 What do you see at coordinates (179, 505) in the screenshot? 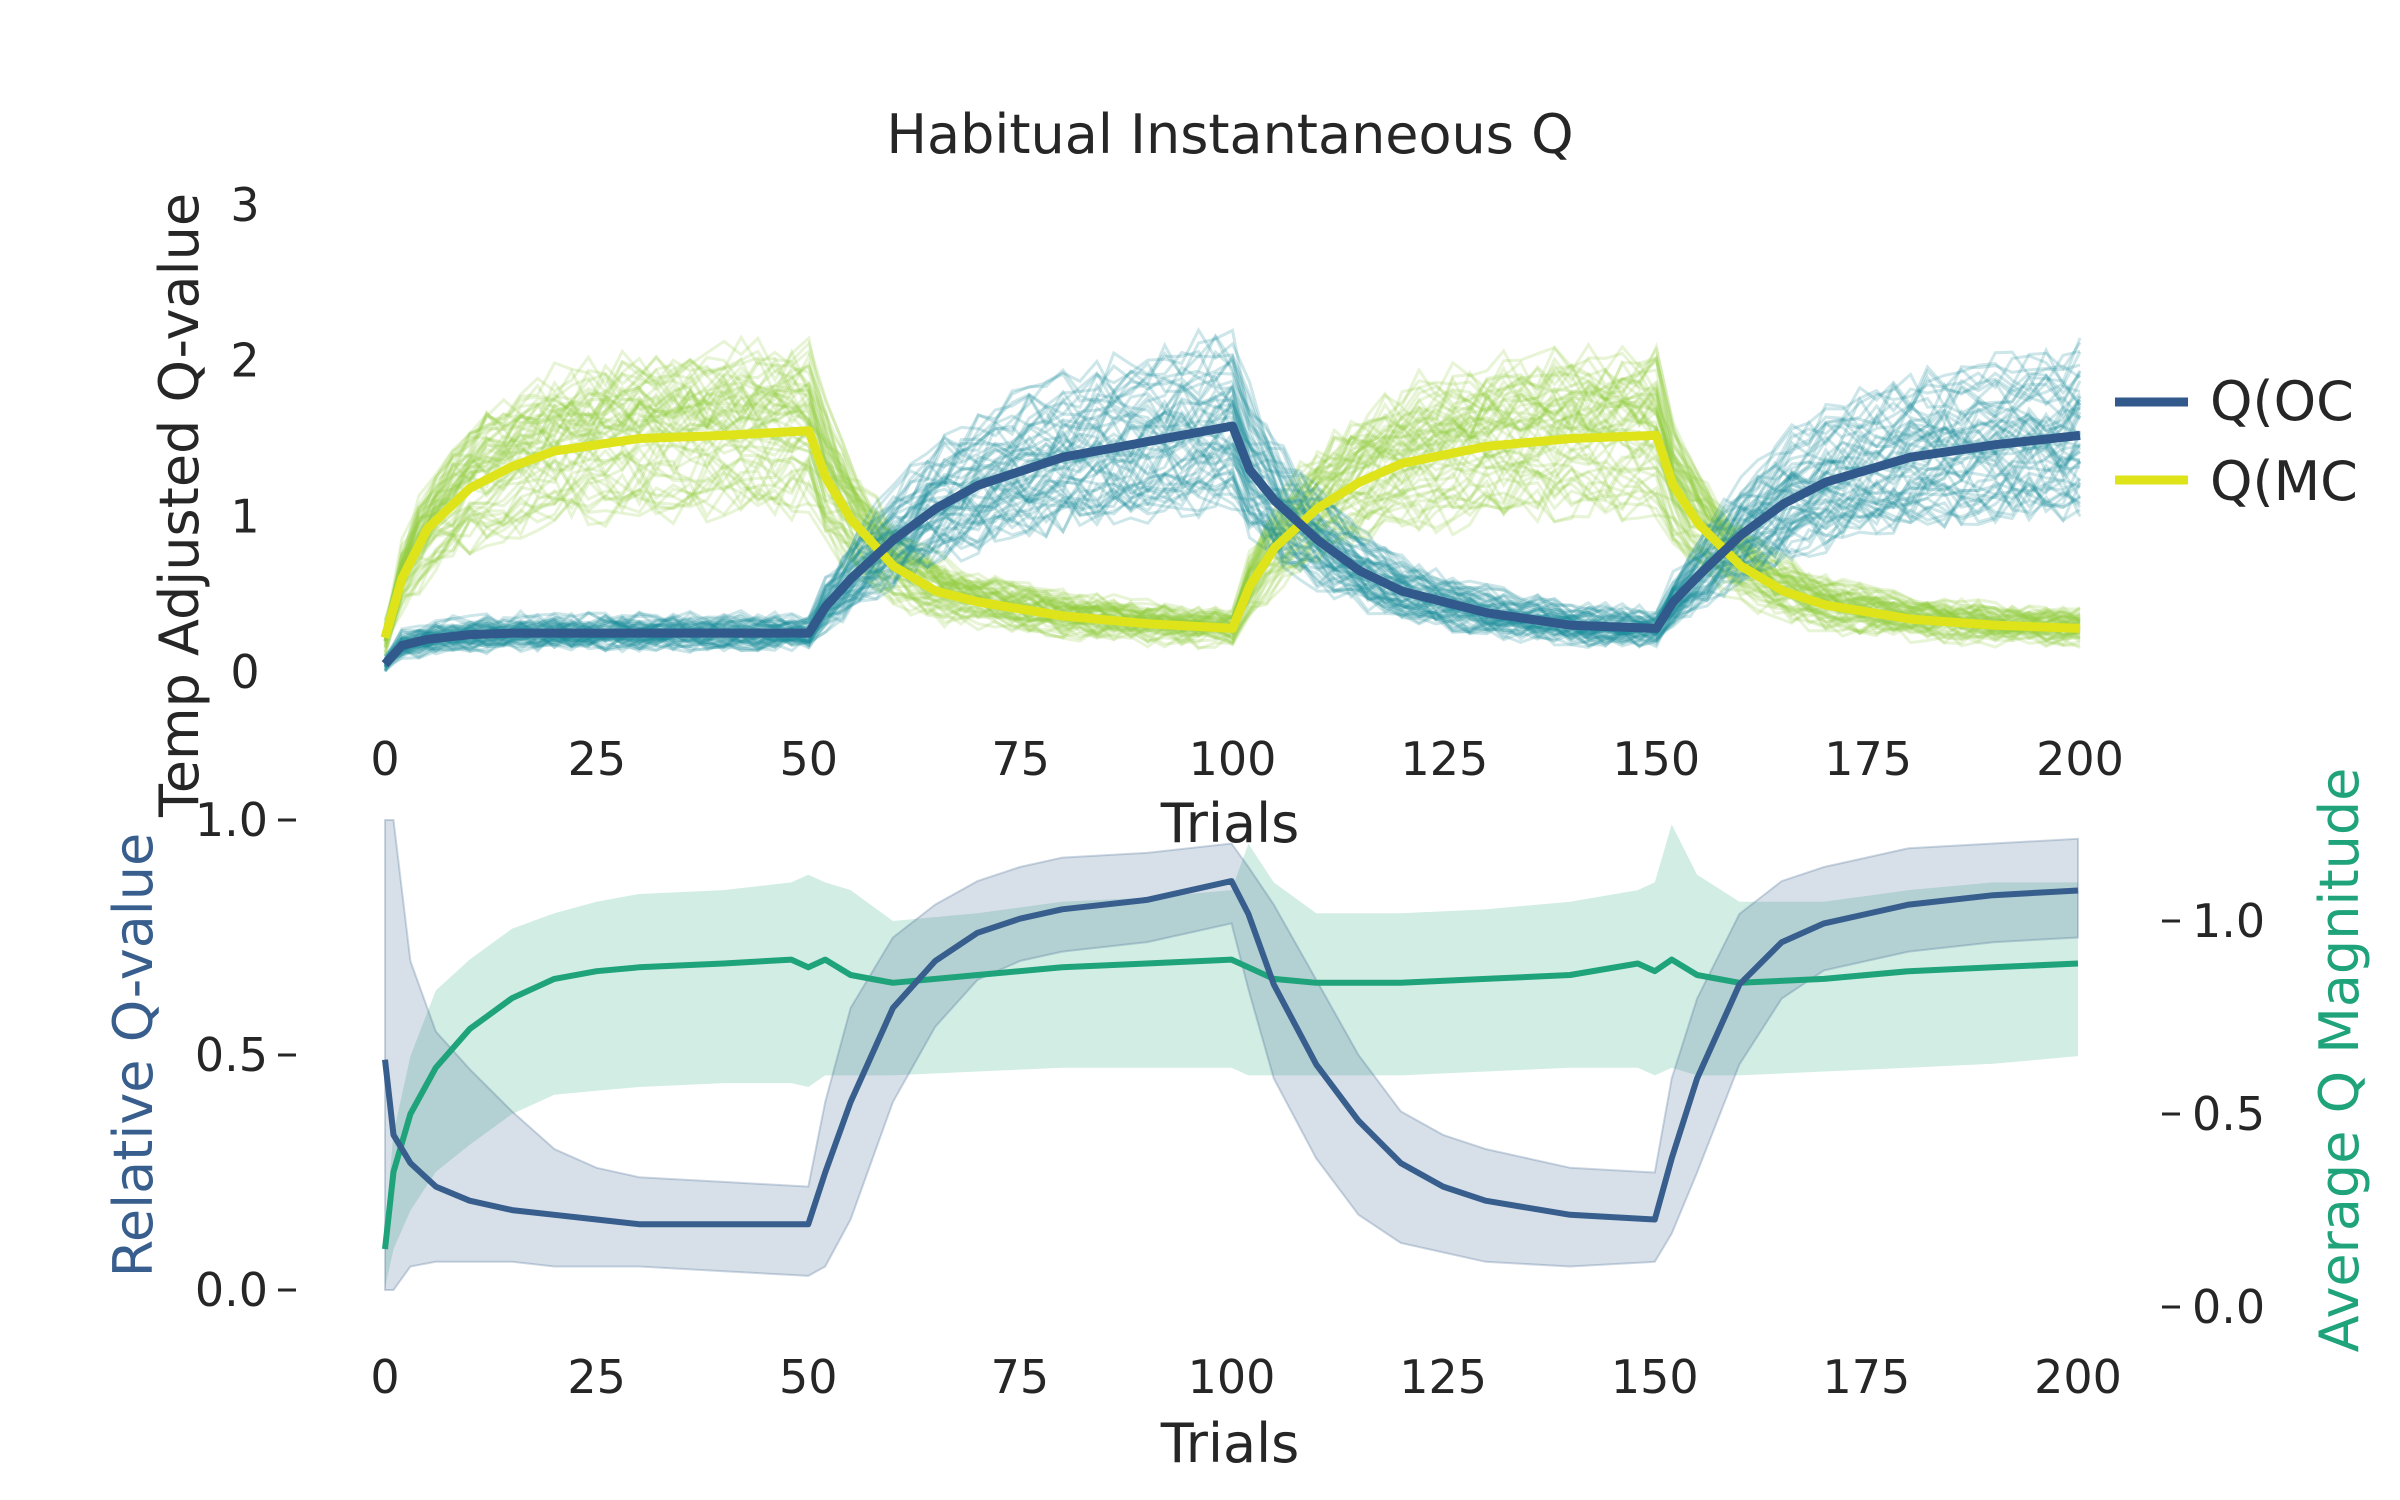
I see `top-y-axis-label: Temp Adjusted Q-value` at bounding box center [179, 505].